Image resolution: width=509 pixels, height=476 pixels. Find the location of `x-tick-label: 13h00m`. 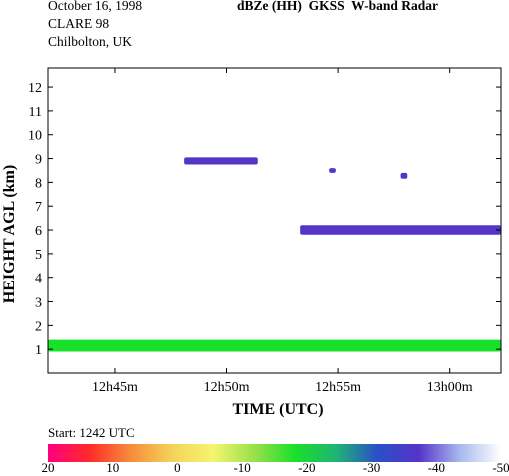

x-tick-label: 13h00m is located at coordinates (450, 387).